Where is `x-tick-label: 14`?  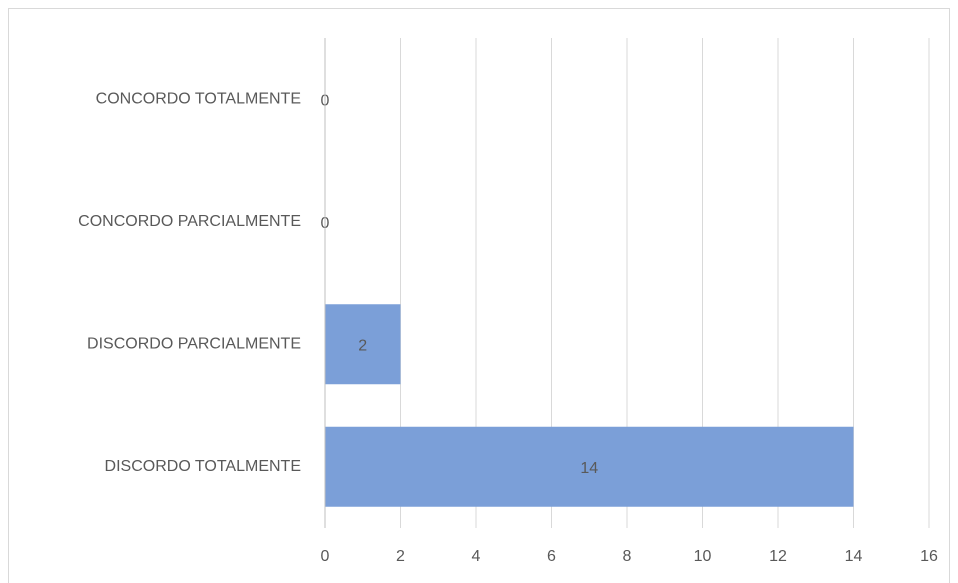
x-tick-label: 14 is located at coordinates (854, 556).